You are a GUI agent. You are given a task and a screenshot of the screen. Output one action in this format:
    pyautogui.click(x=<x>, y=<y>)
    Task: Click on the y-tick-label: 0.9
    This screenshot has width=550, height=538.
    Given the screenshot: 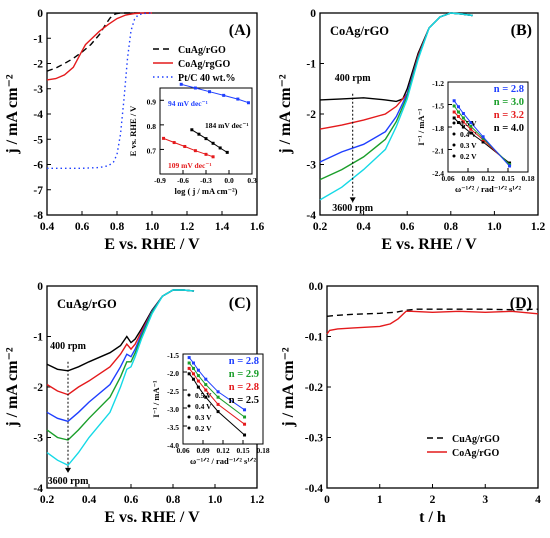 What is the action you would take?
    pyautogui.click(x=152, y=101)
    